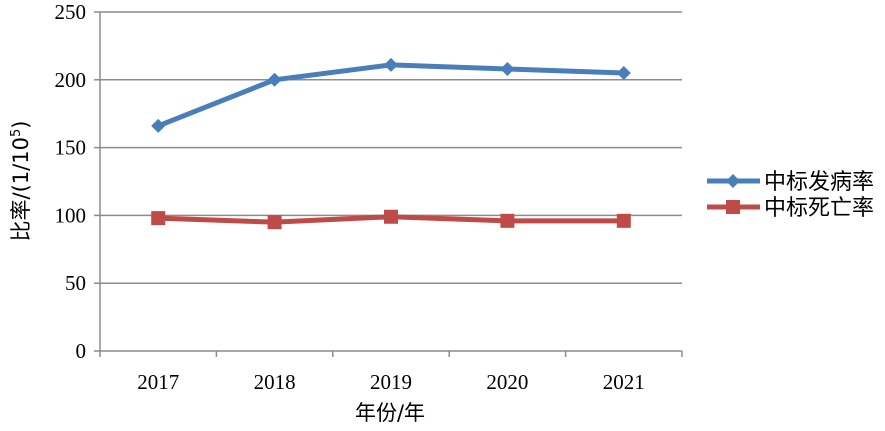 The image size is (885, 431). What do you see at coordinates (275, 382) in the screenshot?
I see `x-tick-label: 2018` at bounding box center [275, 382].